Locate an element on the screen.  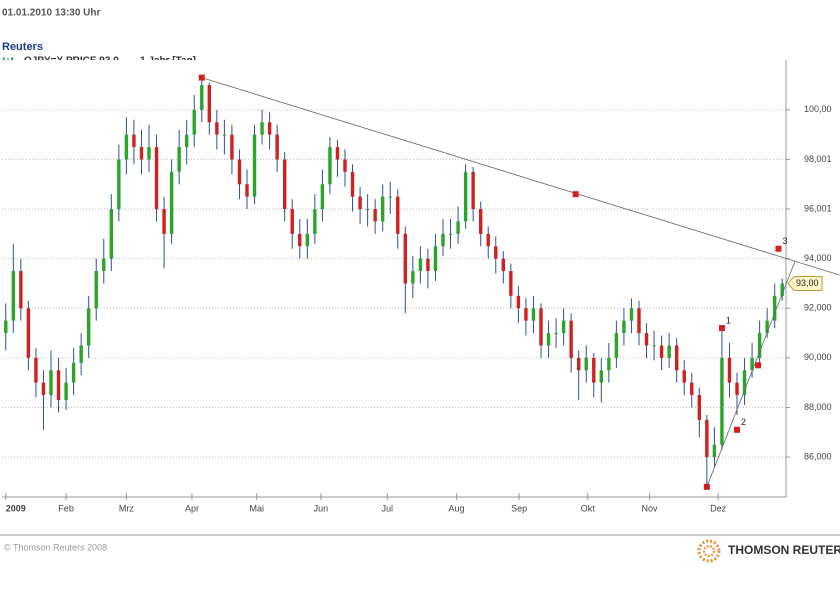
y-tick-label: 100,00 is located at coordinates (818, 109).